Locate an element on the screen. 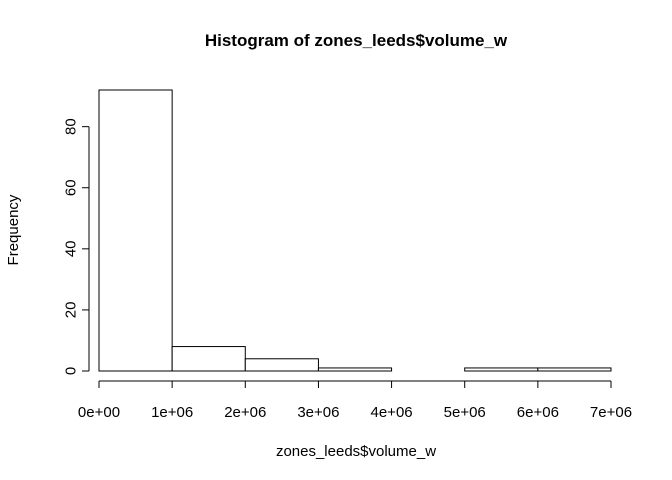  x-tick-label: 6e+06 is located at coordinates (538, 412).